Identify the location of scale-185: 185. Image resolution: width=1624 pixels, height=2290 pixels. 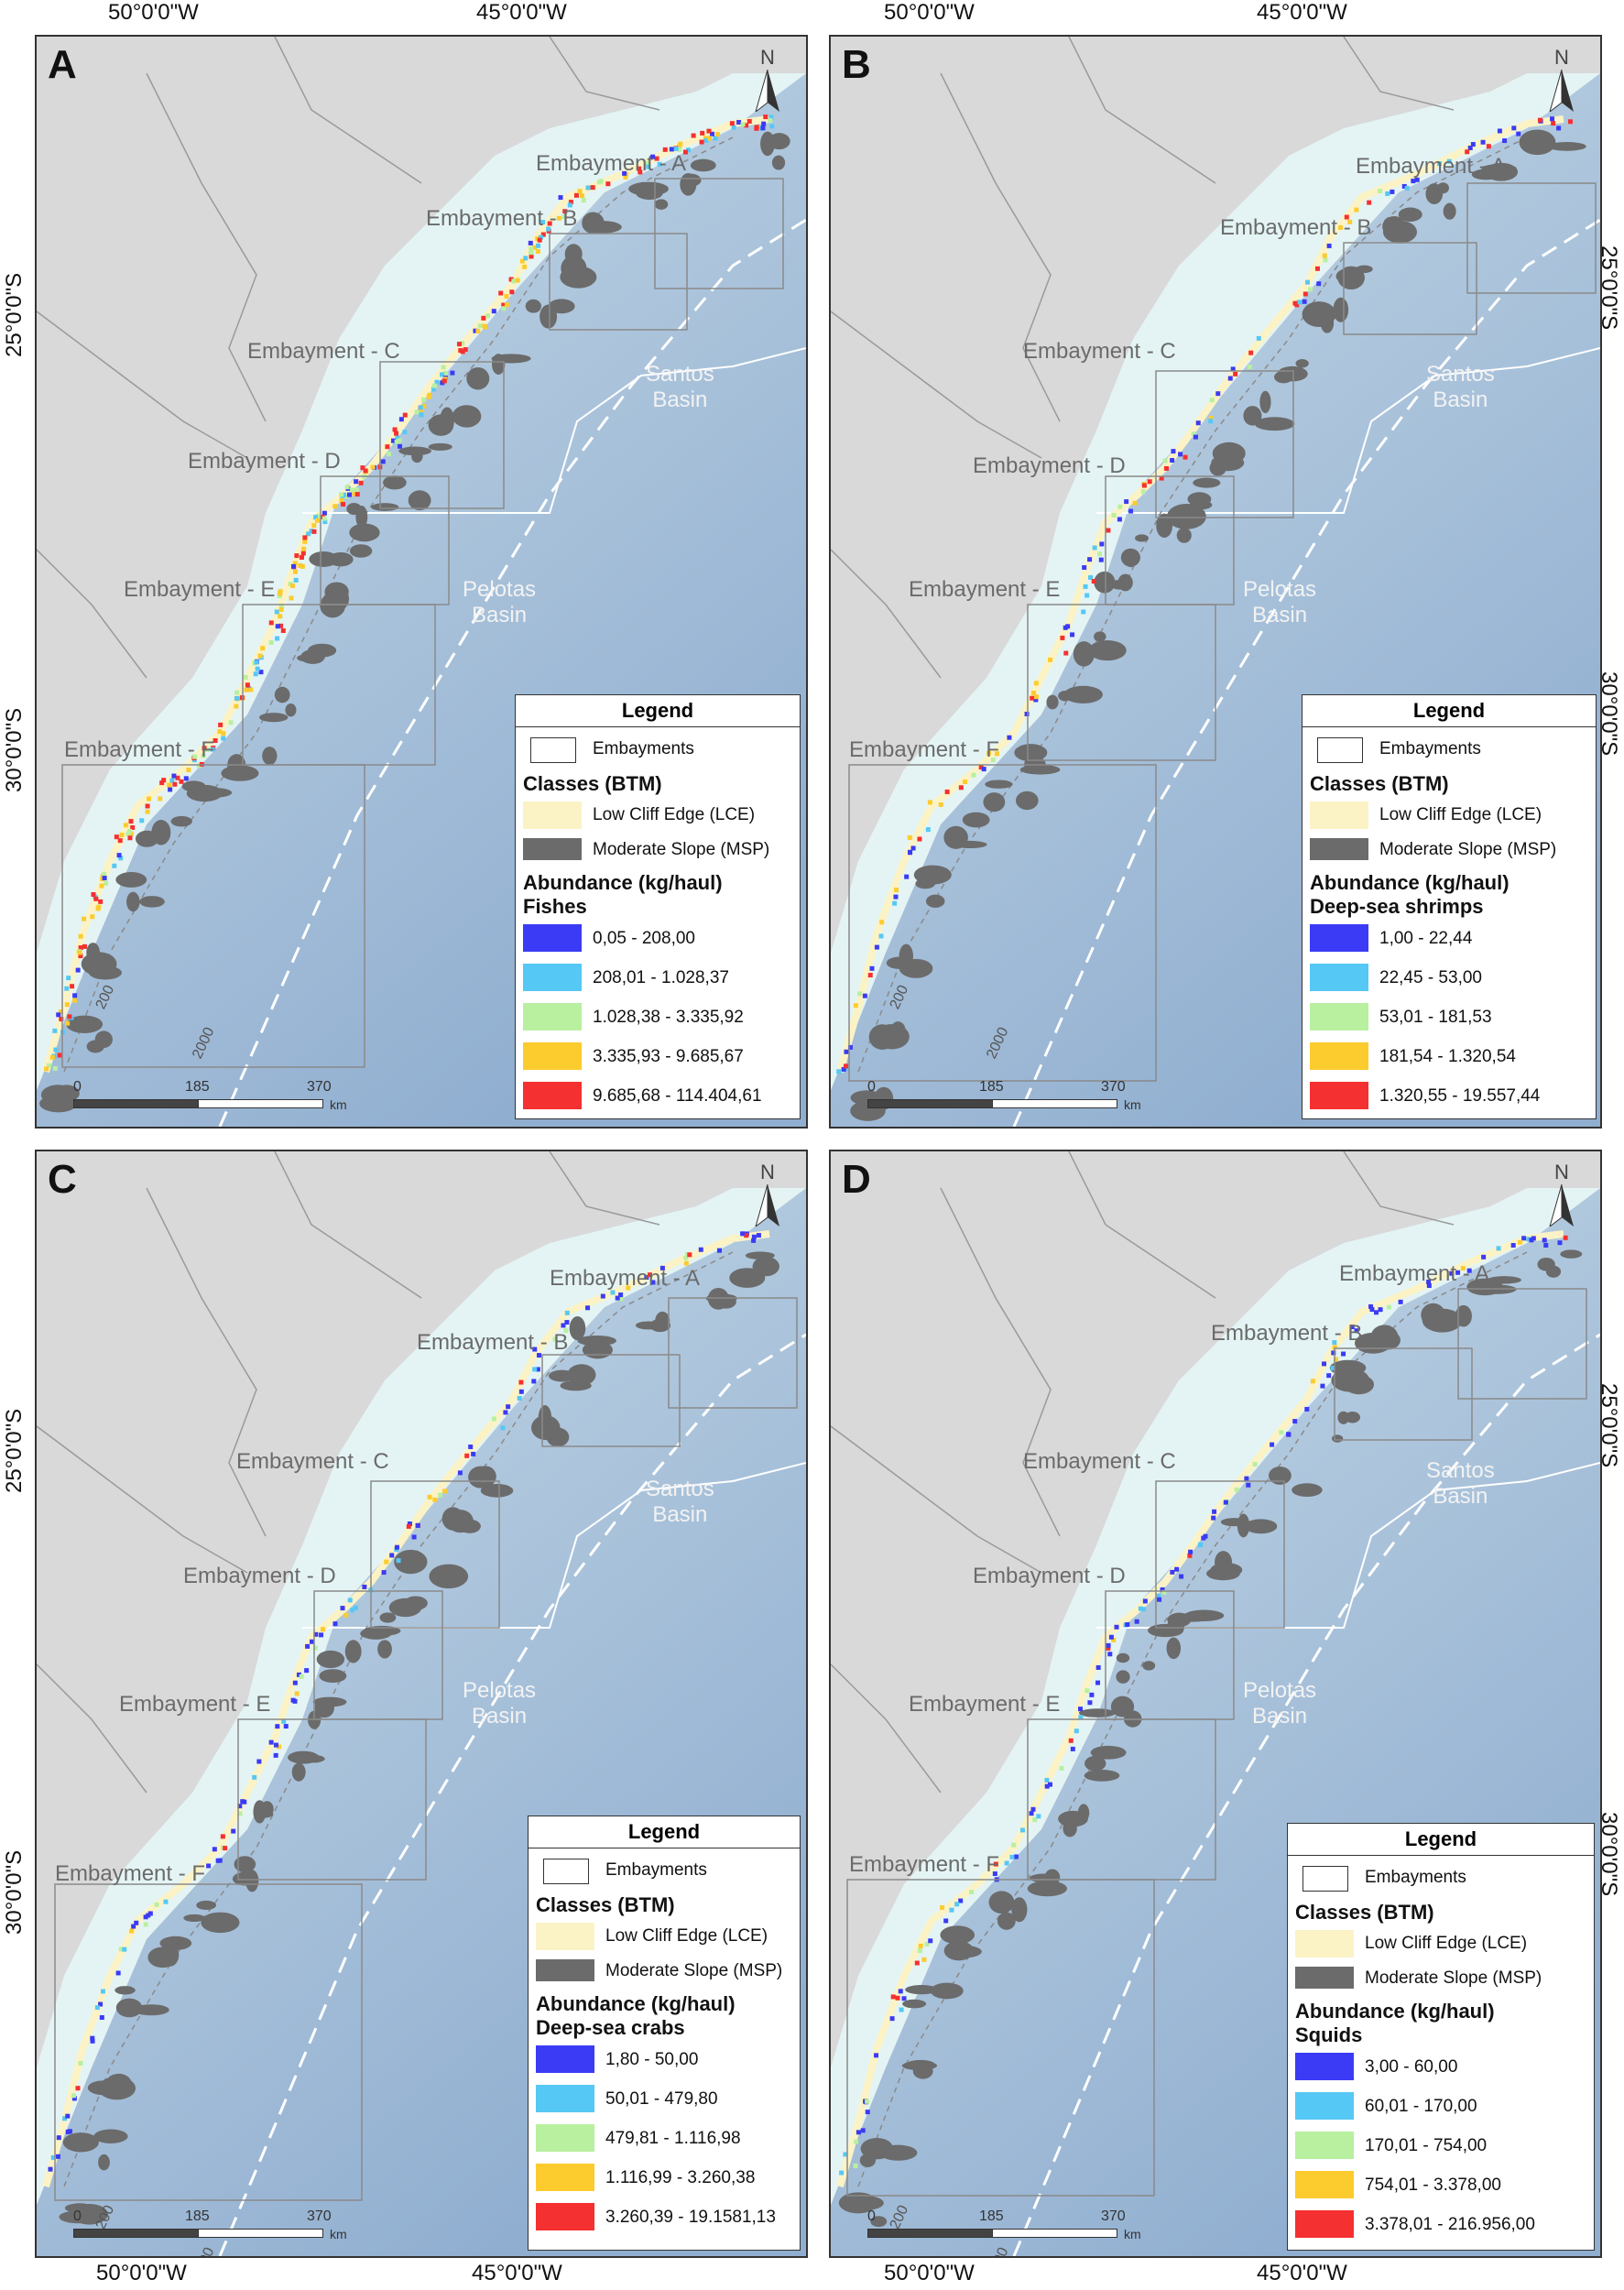
(197, 2216).